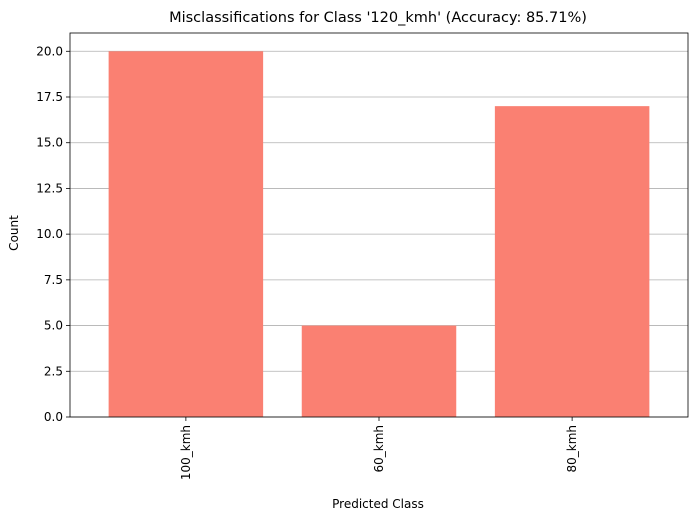  I want to click on y-ticks: 0.0 2.5 5.0 7.5 10.0 12.5 15.0 17.5 20.0, so click(53, 234).